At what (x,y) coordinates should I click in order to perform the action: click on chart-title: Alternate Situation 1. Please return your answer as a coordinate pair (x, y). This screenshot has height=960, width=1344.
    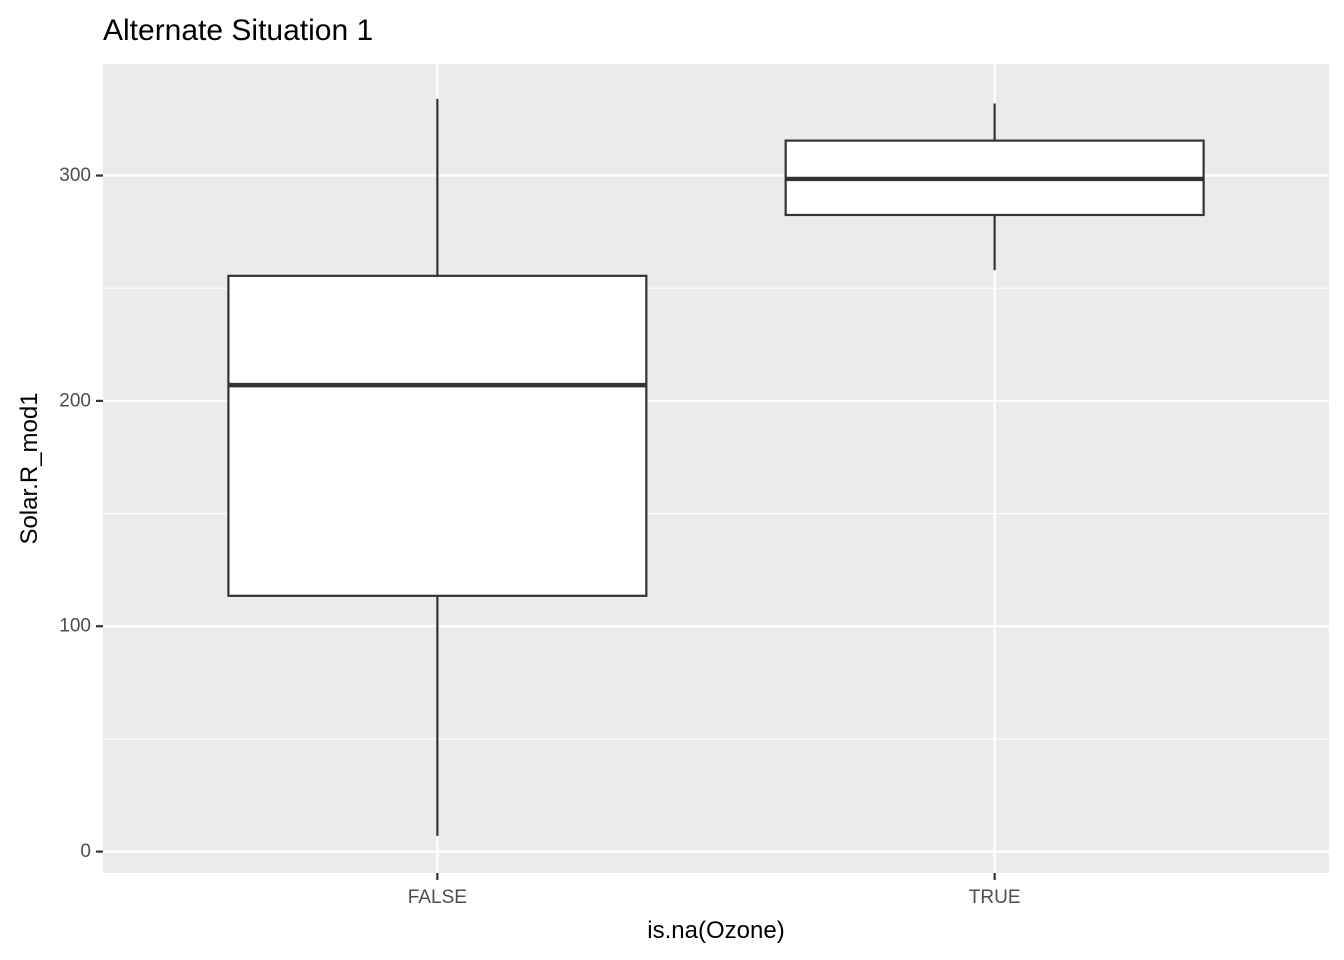
    Looking at the image, I should click on (238, 30).